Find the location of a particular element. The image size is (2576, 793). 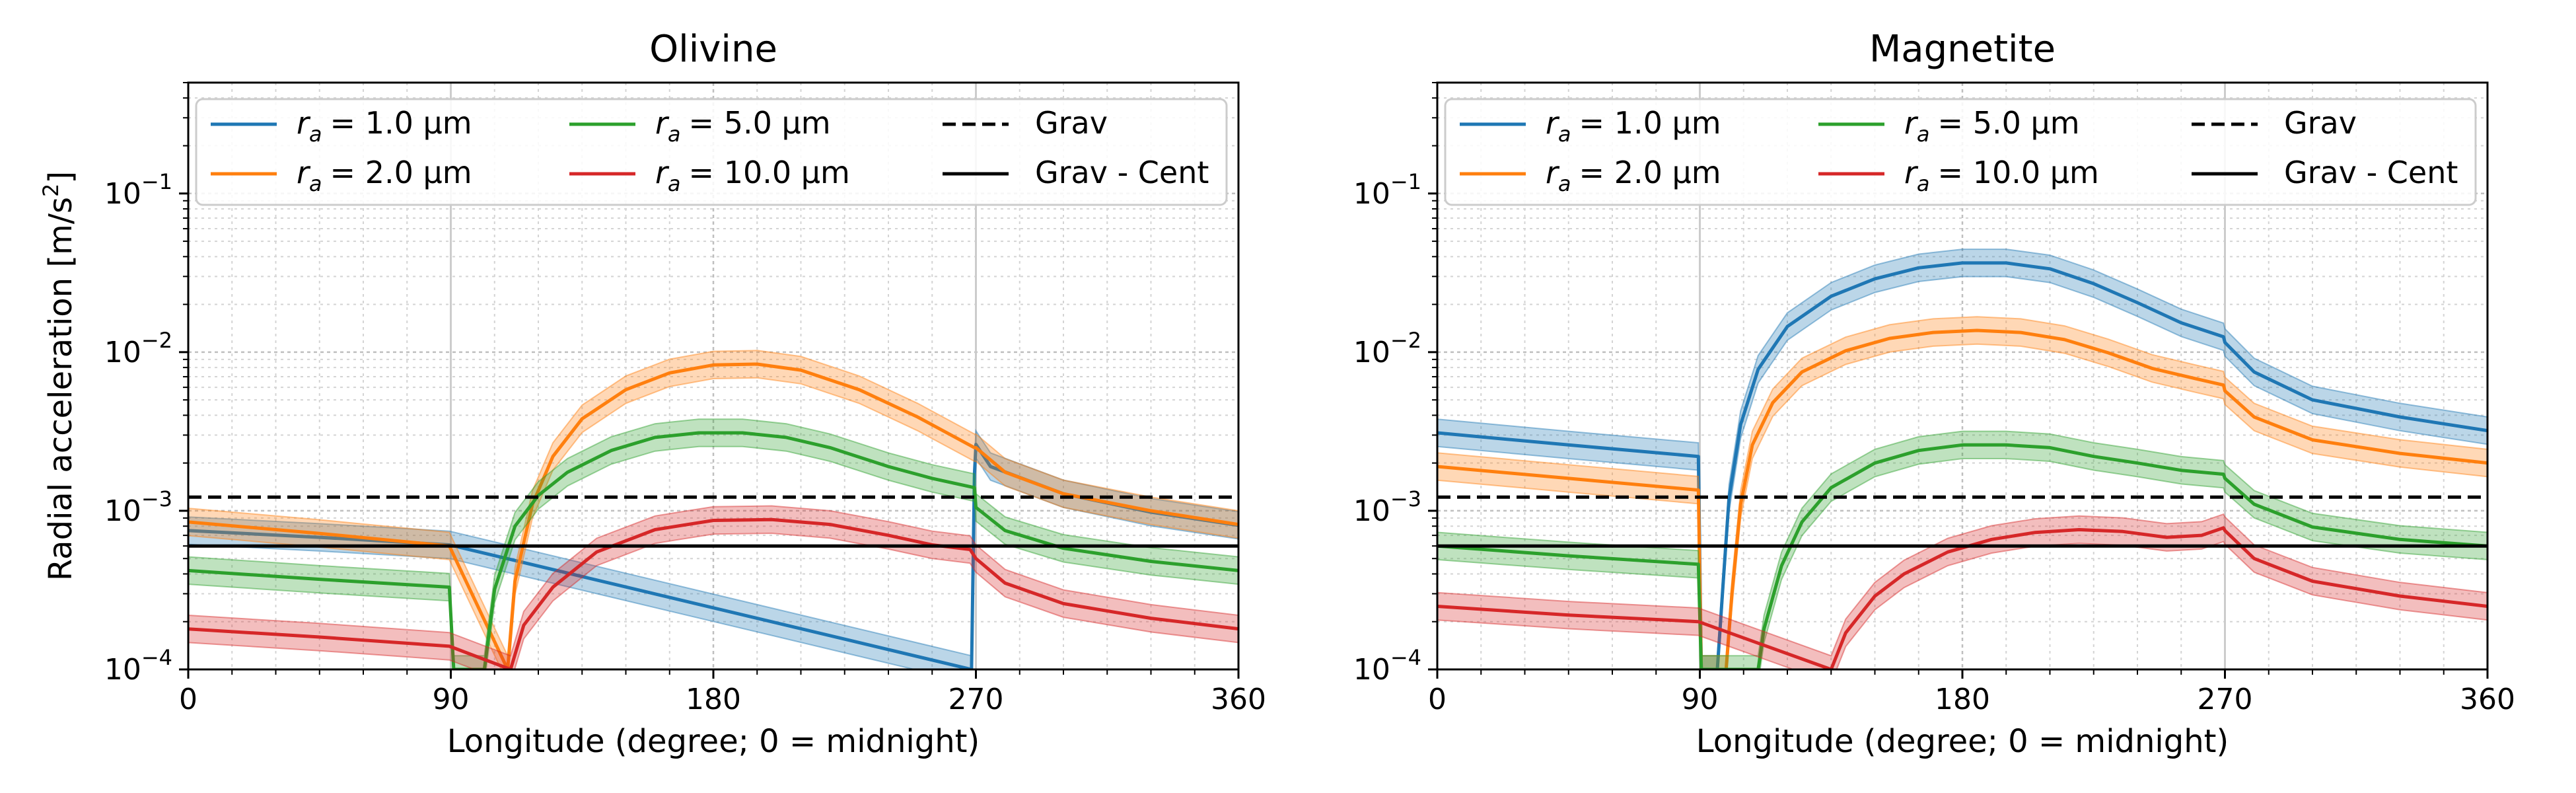

y-axis-label: Radial acceleration [m/s2] is located at coordinates (58, 376).